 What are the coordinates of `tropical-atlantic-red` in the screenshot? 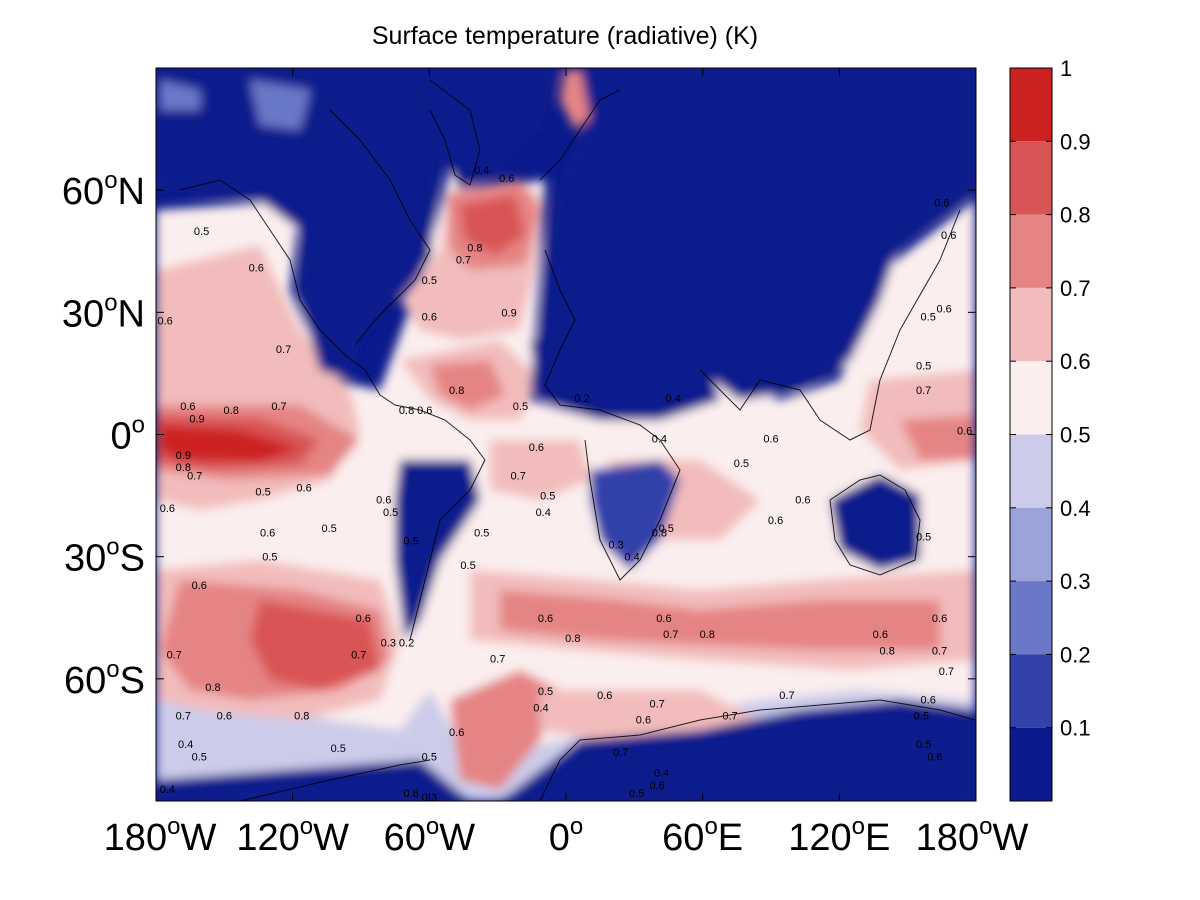 It's located at (467, 385).